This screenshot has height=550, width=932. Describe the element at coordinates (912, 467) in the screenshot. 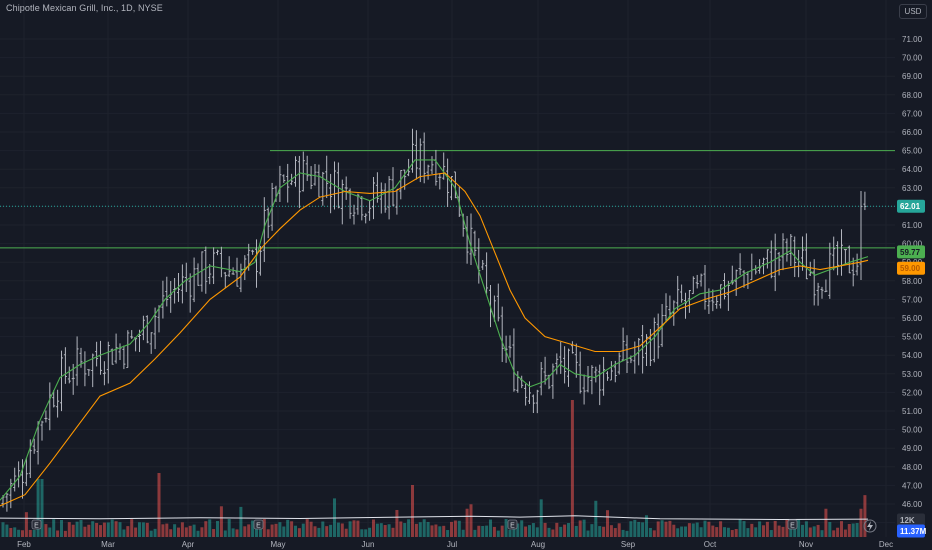

I see `price-tick-label: 48.00` at that location.